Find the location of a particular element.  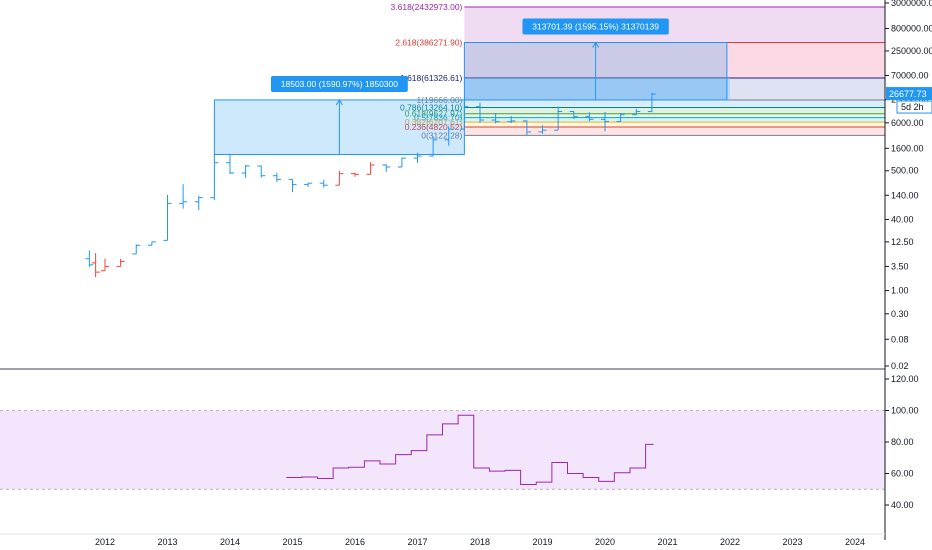

fib-level-label: 0.618(9627.97) is located at coordinates (434, 114).